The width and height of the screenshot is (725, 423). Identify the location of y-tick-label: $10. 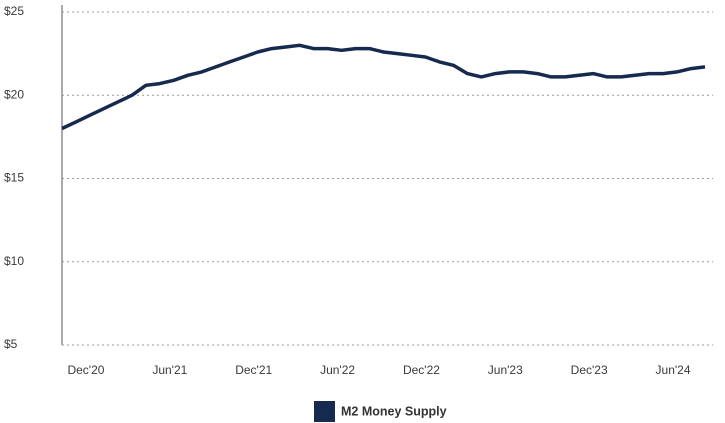
(14, 261).